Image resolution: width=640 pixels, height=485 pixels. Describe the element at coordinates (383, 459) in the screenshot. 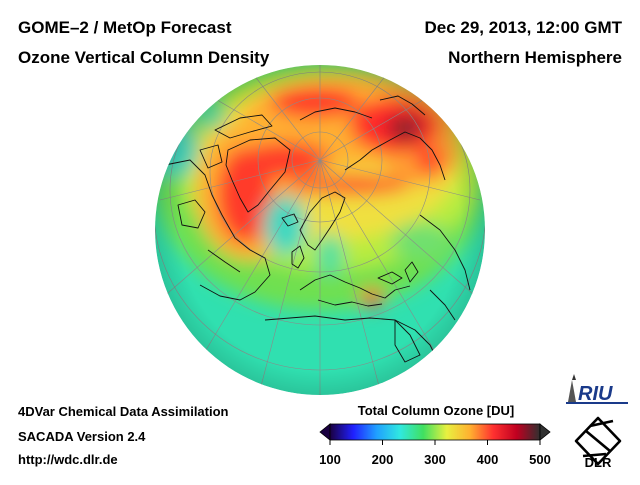

I see `colorbar-tick-label: 200` at that location.